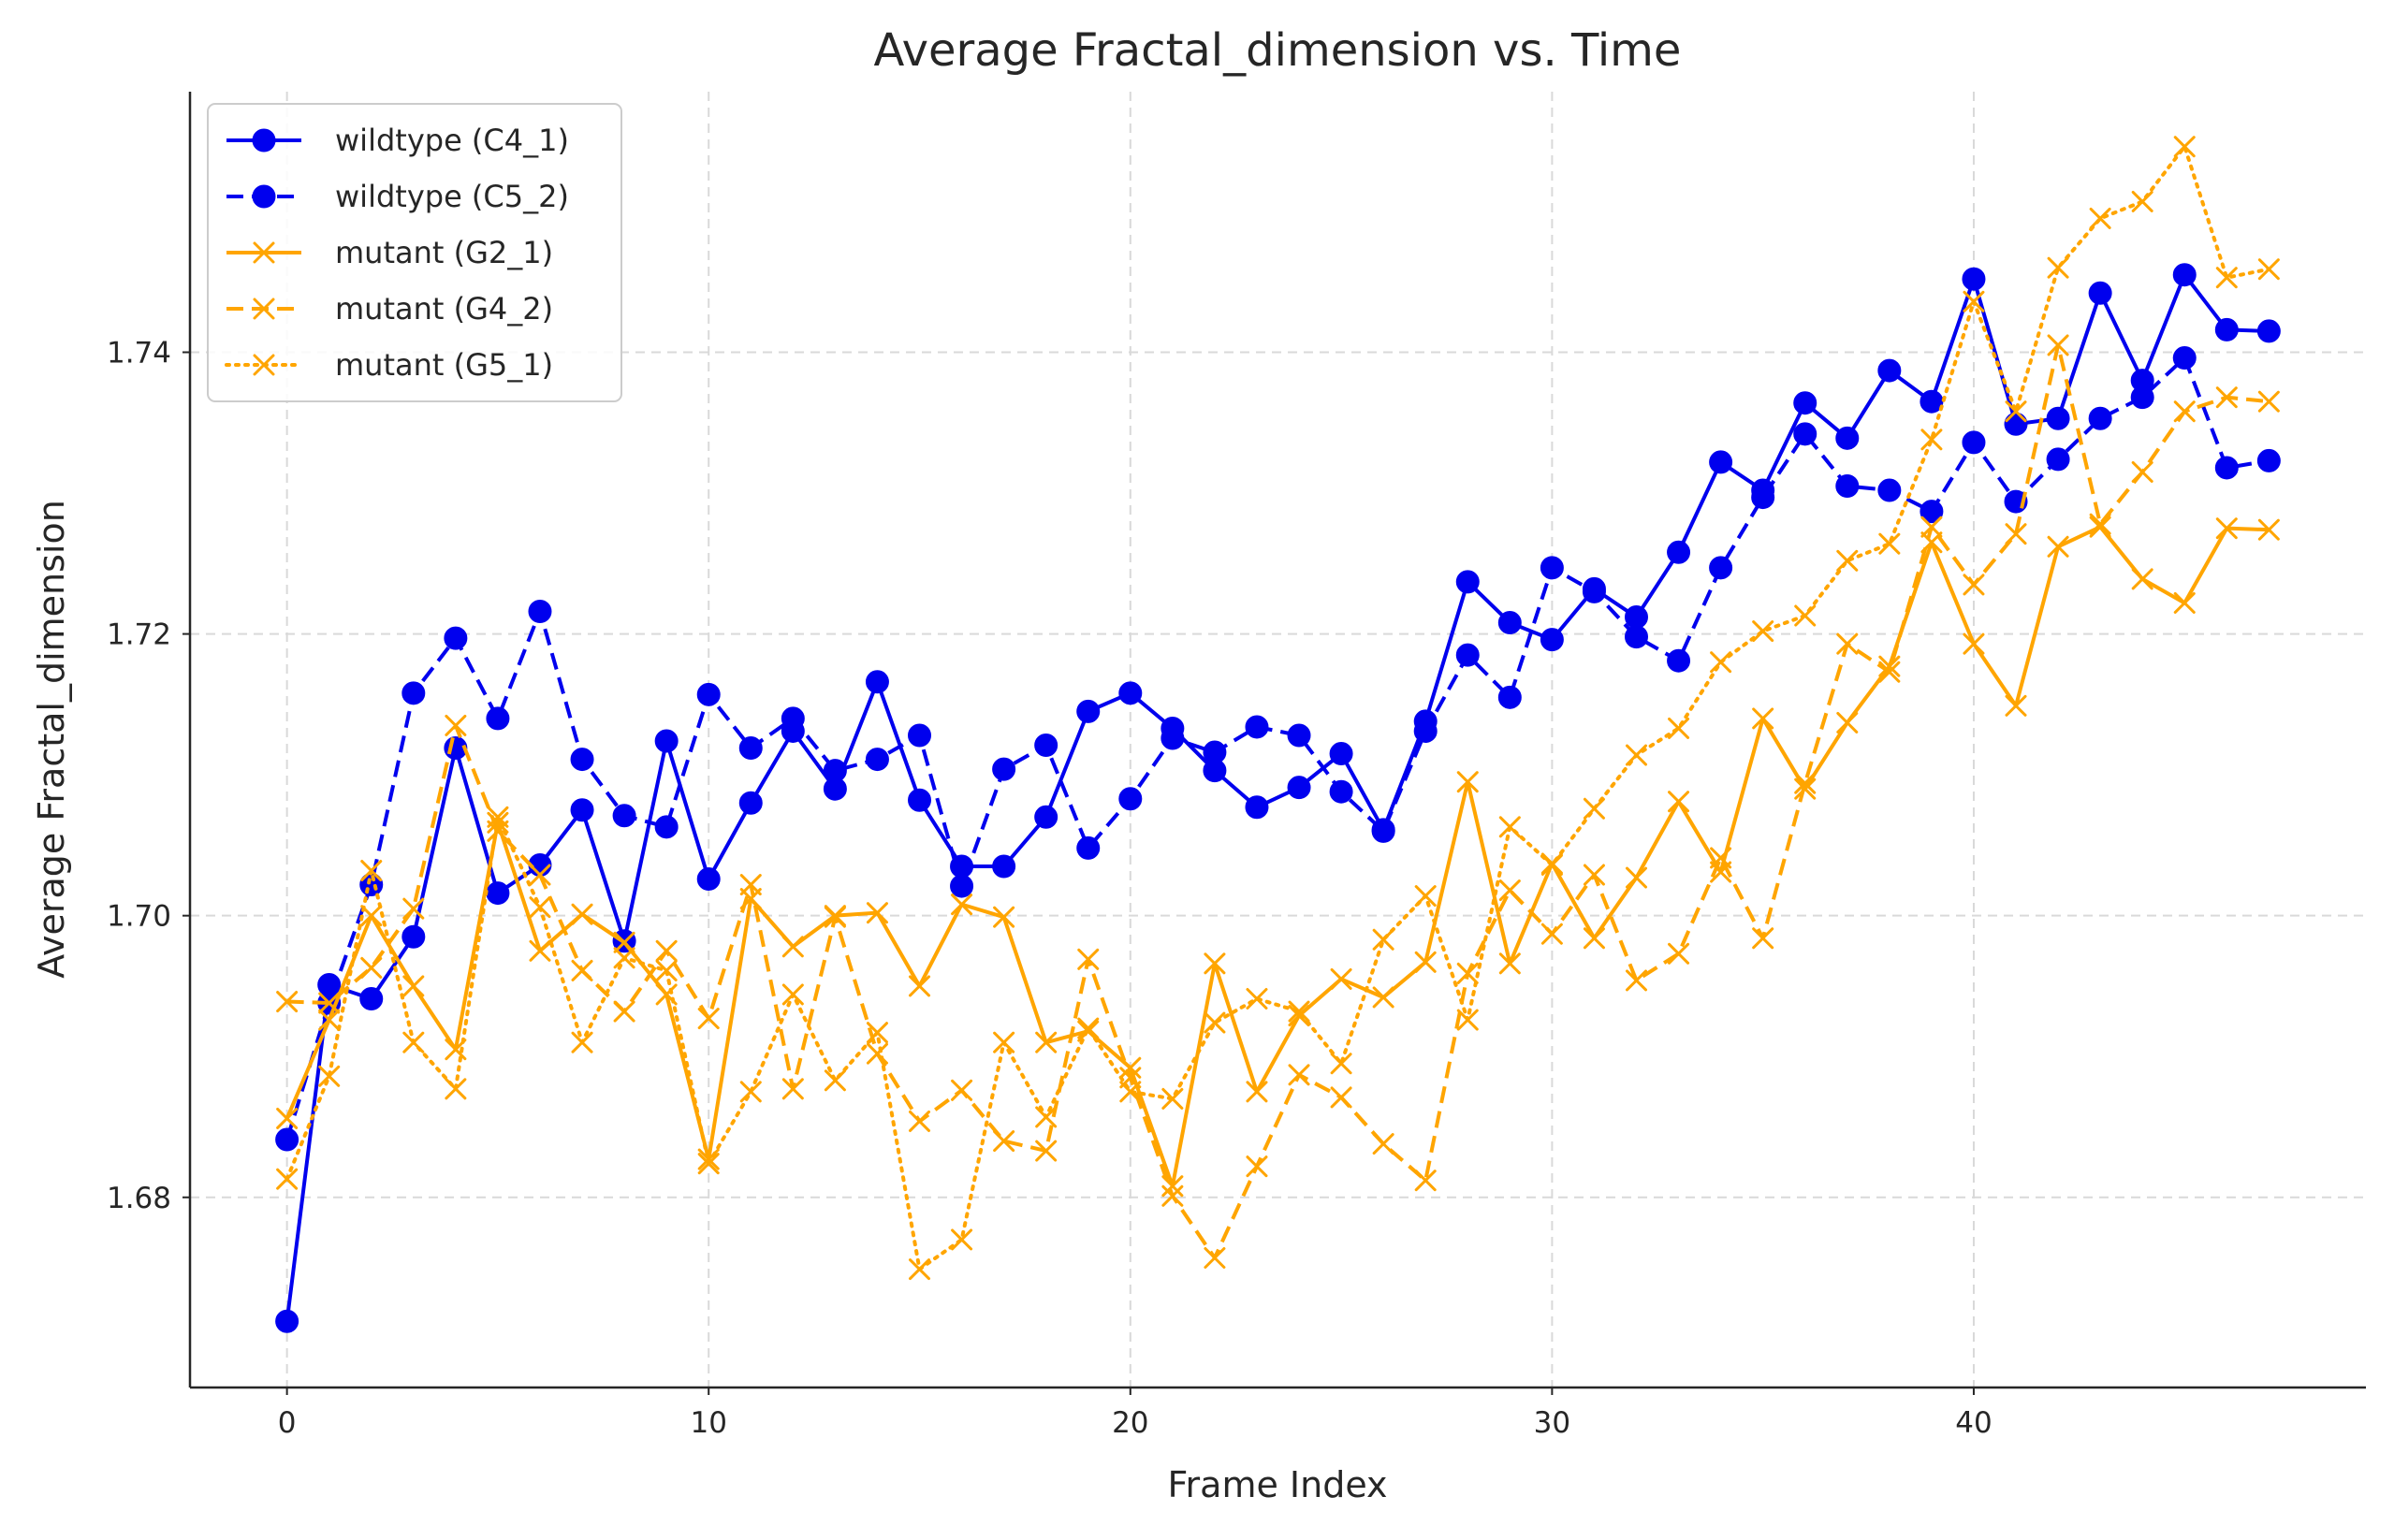  Describe the element at coordinates (389, 309) in the screenshot. I see `legend-item: mutant (G4_2)` at that location.